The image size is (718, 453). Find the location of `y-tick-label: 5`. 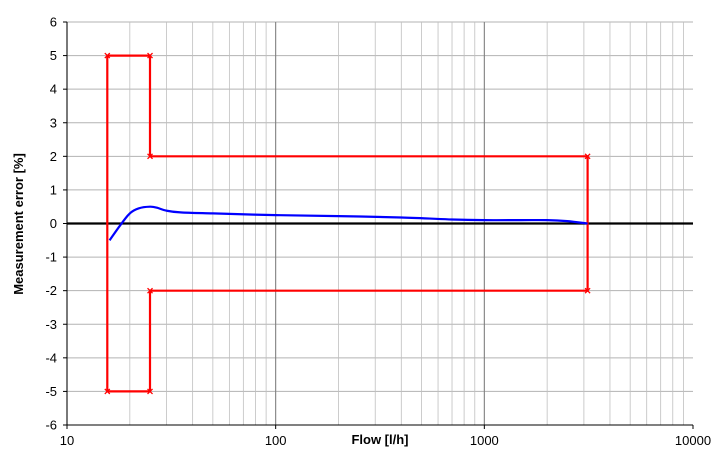

y-tick-label: 5 is located at coordinates (53, 55).